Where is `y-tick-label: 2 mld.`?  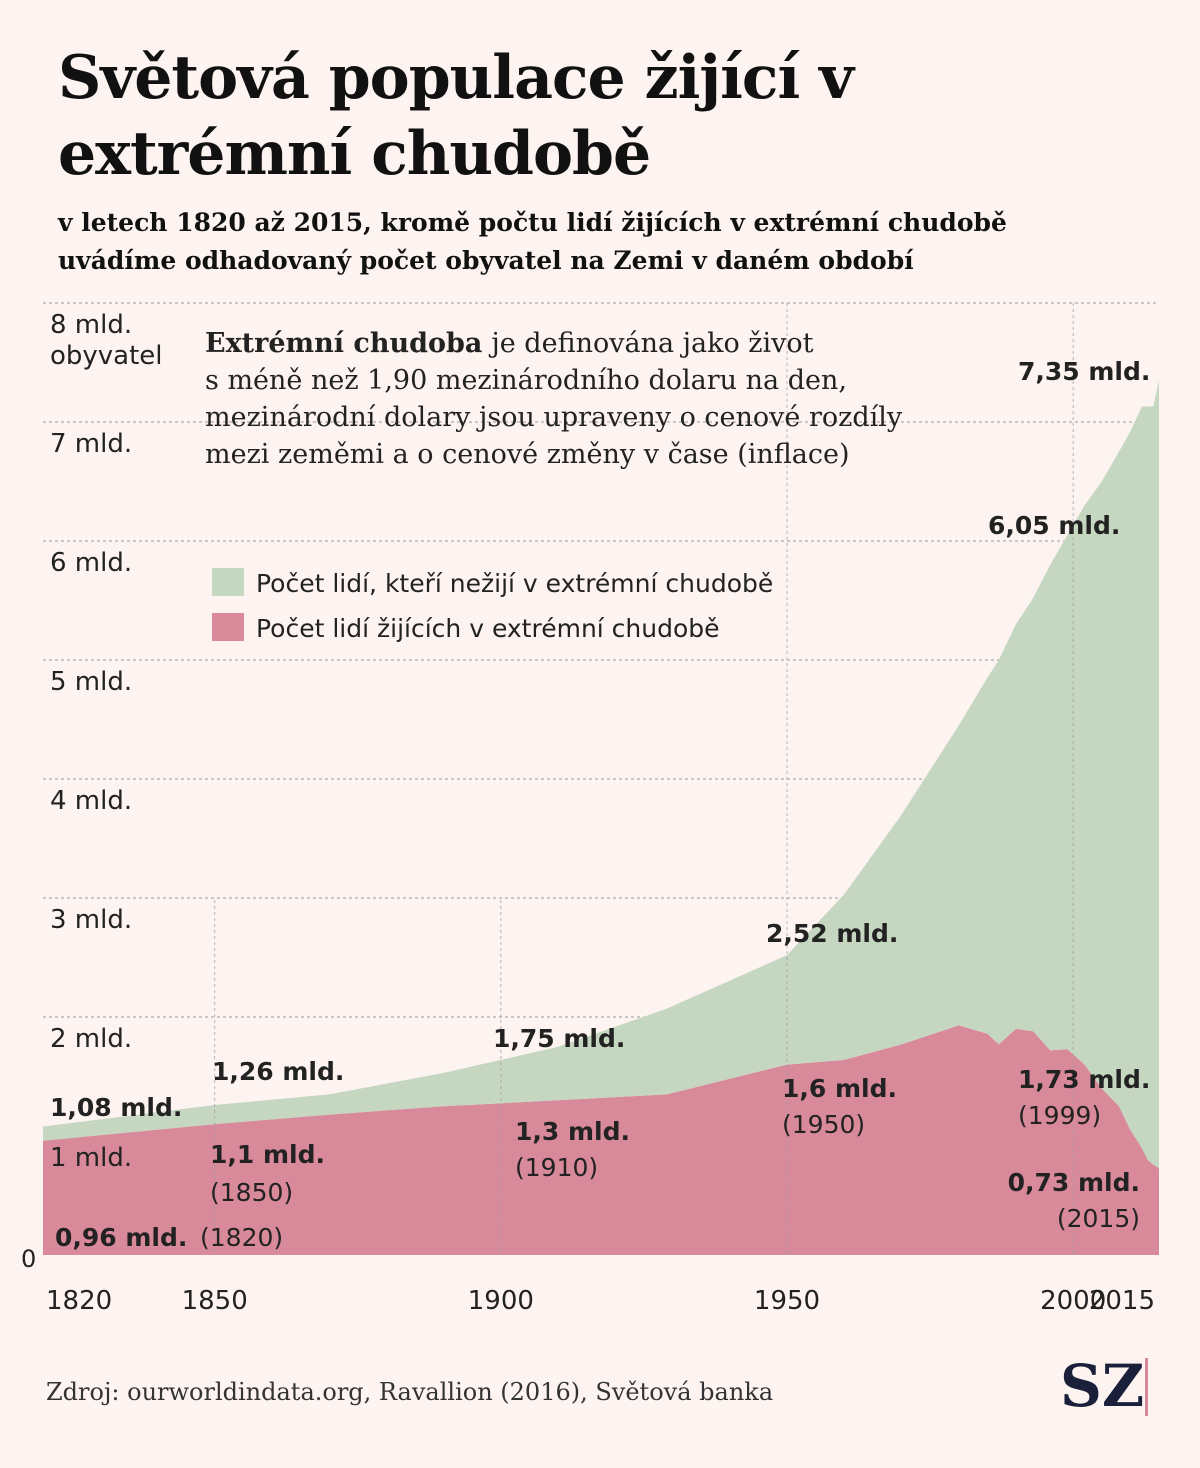 y-tick-label: 2 mld. is located at coordinates (91, 1039).